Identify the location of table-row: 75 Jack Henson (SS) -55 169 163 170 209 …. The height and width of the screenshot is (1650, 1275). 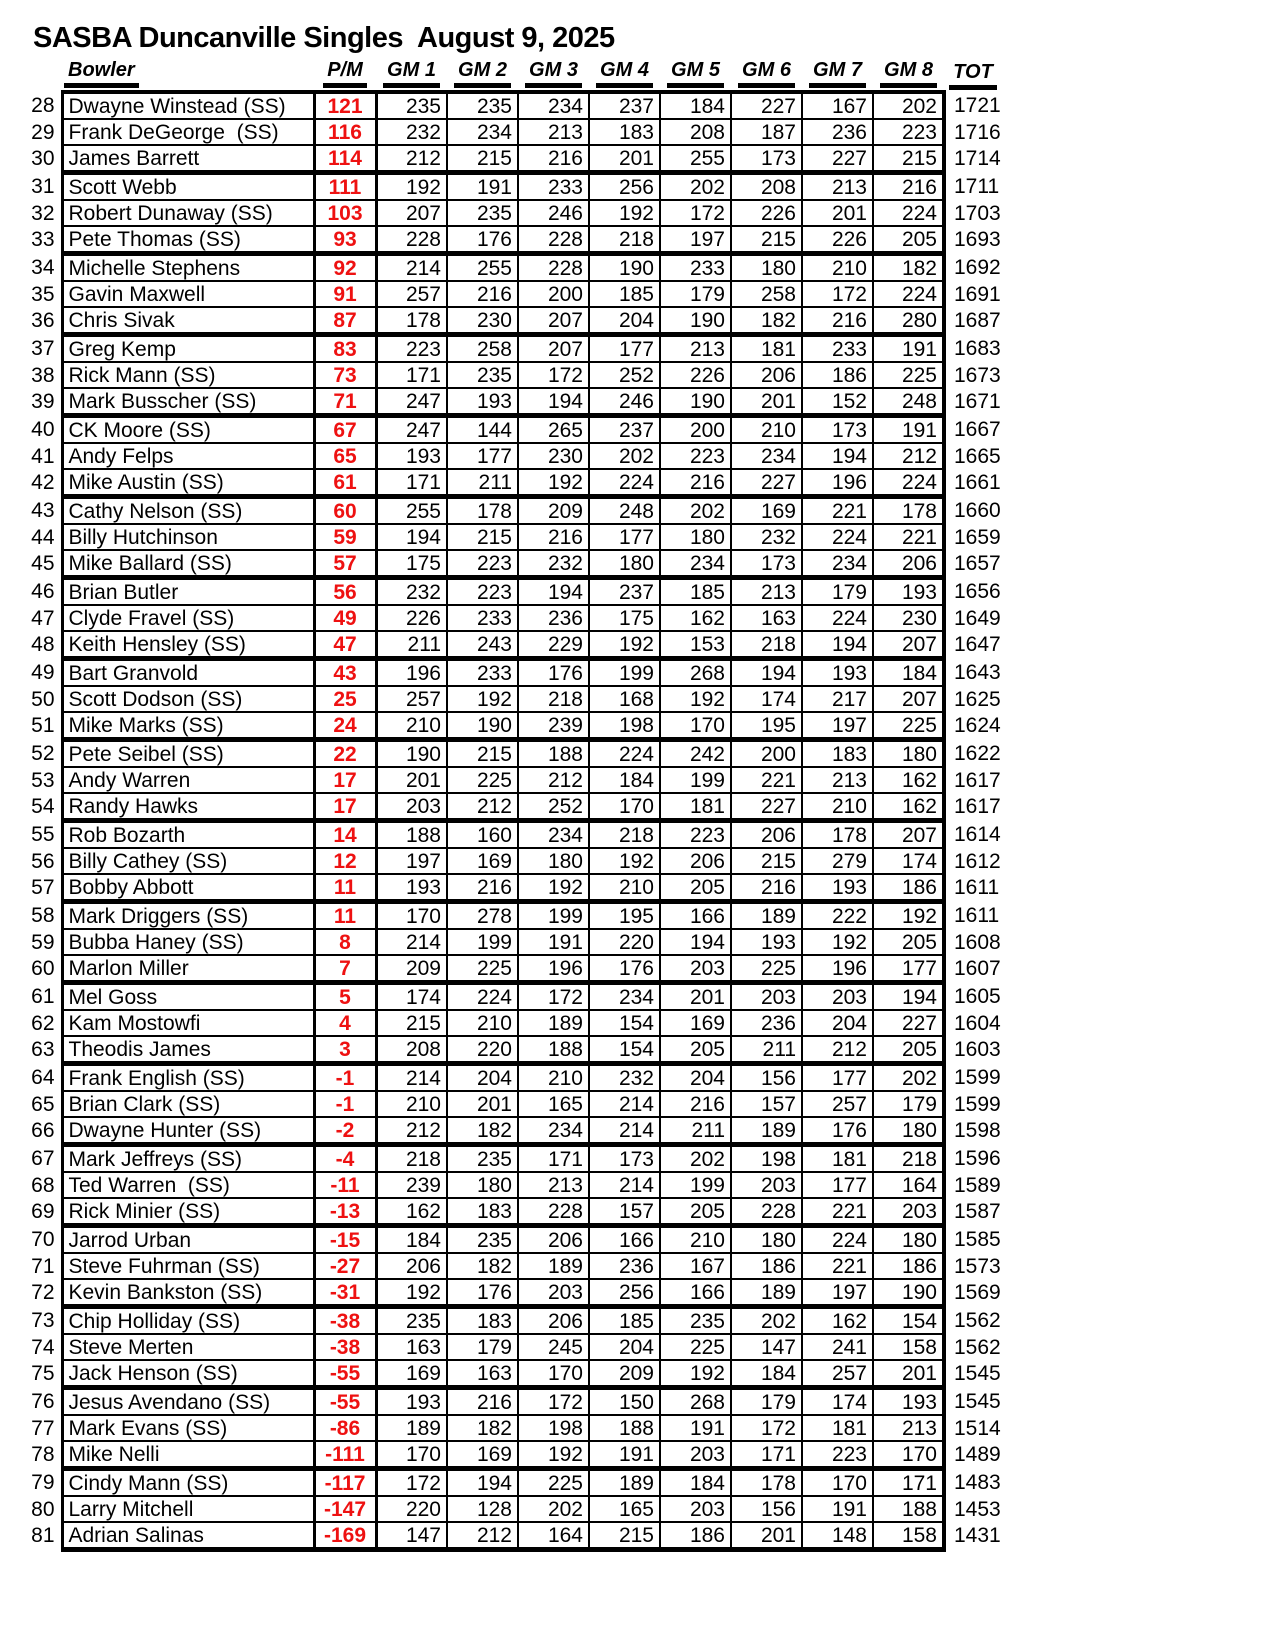
(514, 1374).